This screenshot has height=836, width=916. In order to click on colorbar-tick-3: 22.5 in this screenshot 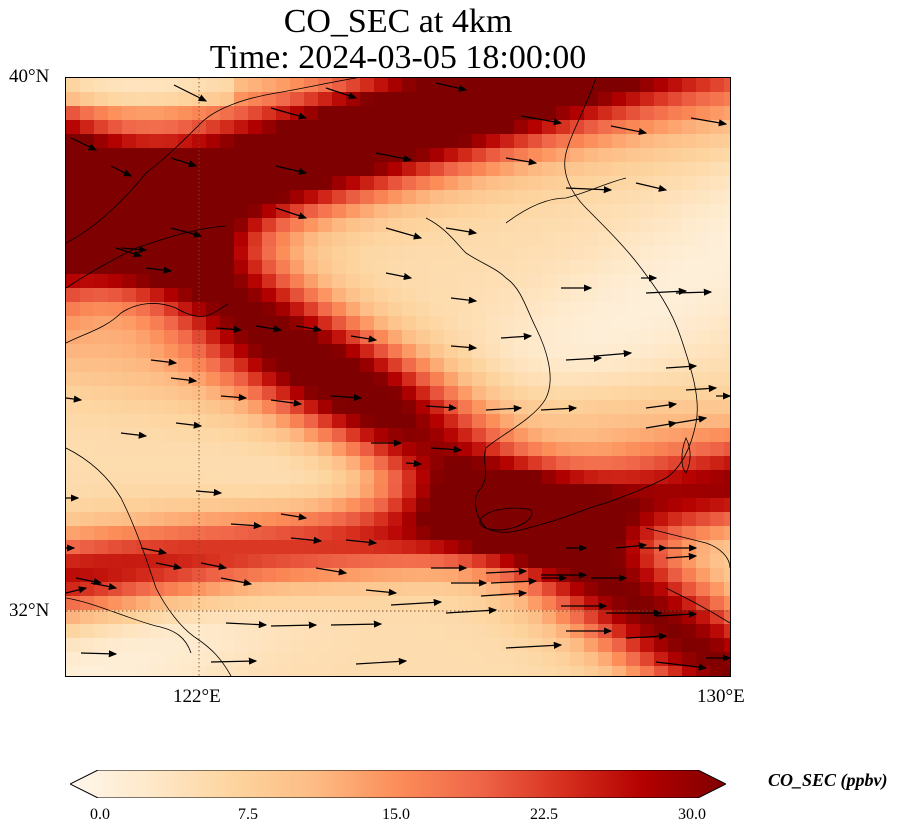, I will do `click(544, 814)`.